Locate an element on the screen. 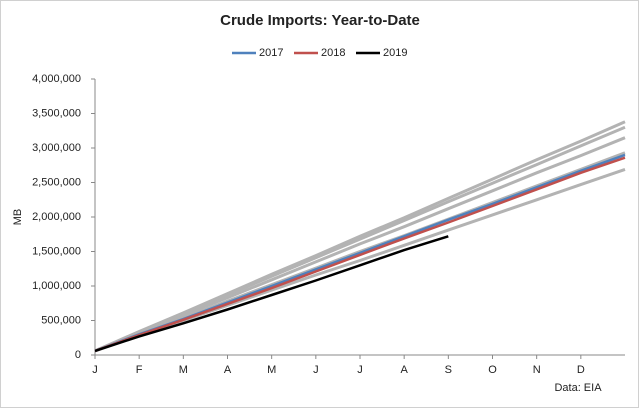 This screenshot has height=409, width=640. y-tick-label: 500,000 is located at coordinates (61, 320).